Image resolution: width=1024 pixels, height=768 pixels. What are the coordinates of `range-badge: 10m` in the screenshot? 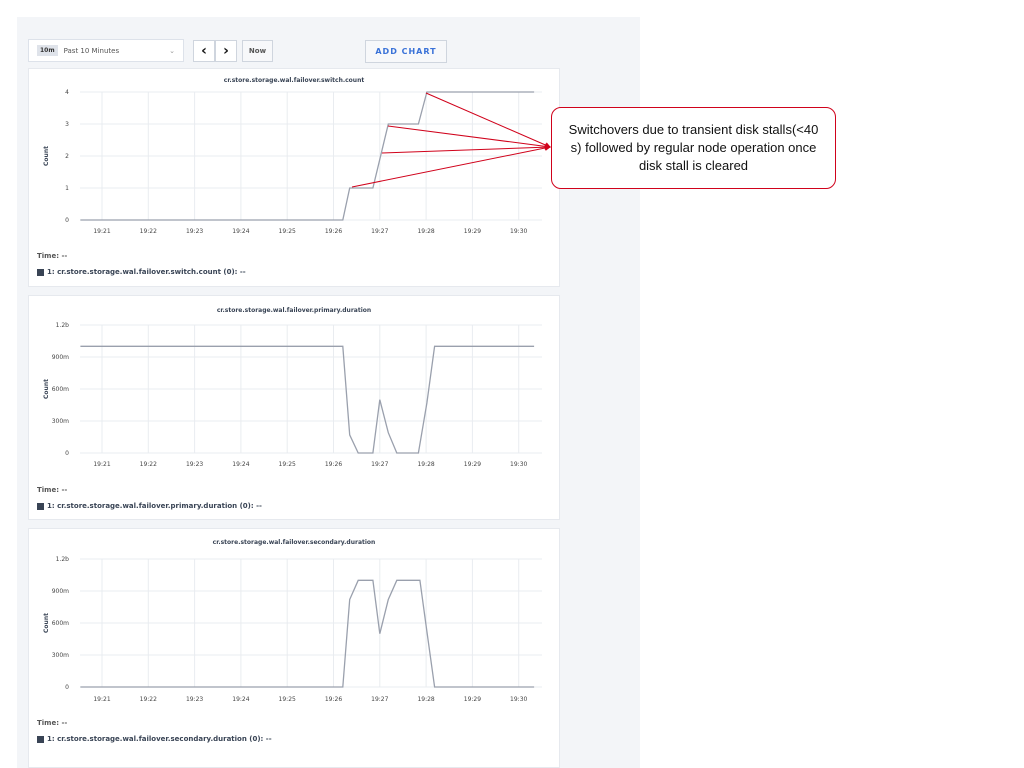 It's located at (47, 50).